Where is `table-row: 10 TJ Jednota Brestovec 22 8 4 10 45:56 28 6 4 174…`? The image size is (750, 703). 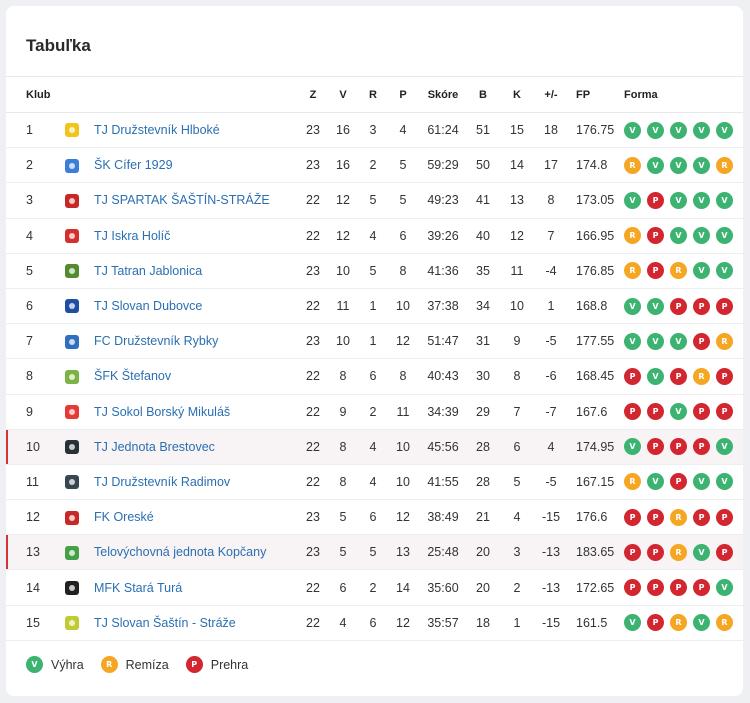 table-row: 10 TJ Jednota Brestovec 22 8 4 10 45:56 28 6 4 174… is located at coordinates (374, 447).